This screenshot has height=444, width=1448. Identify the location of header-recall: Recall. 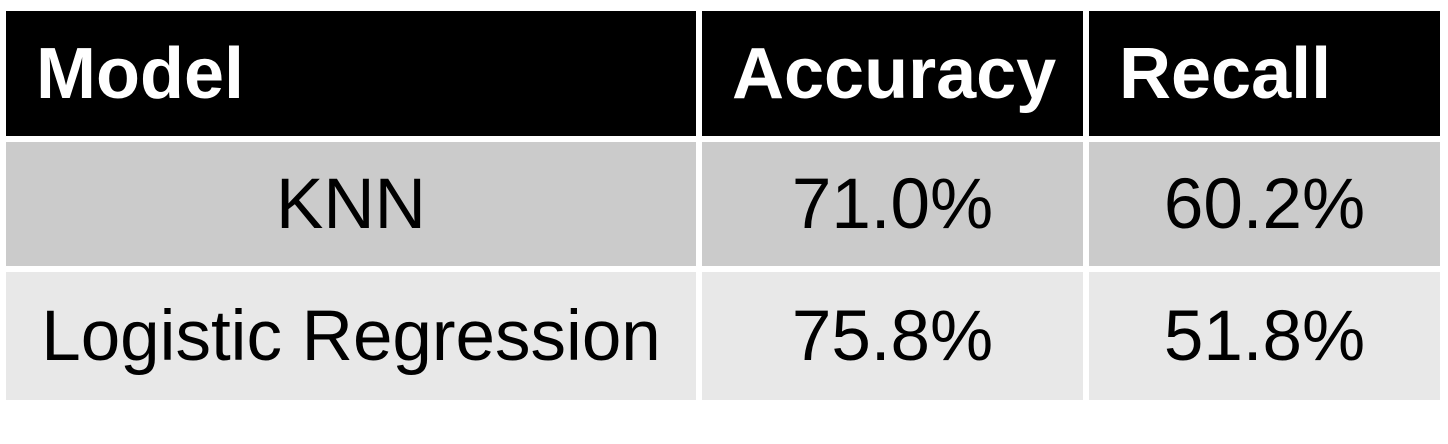
(1264, 73).